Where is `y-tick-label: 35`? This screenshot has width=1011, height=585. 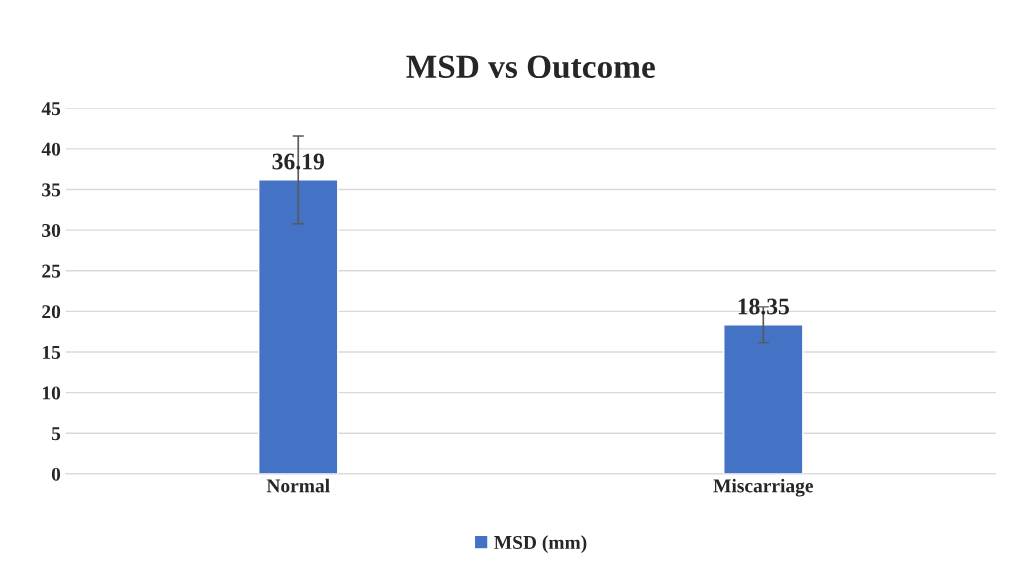
y-tick-label: 35 is located at coordinates (51, 190).